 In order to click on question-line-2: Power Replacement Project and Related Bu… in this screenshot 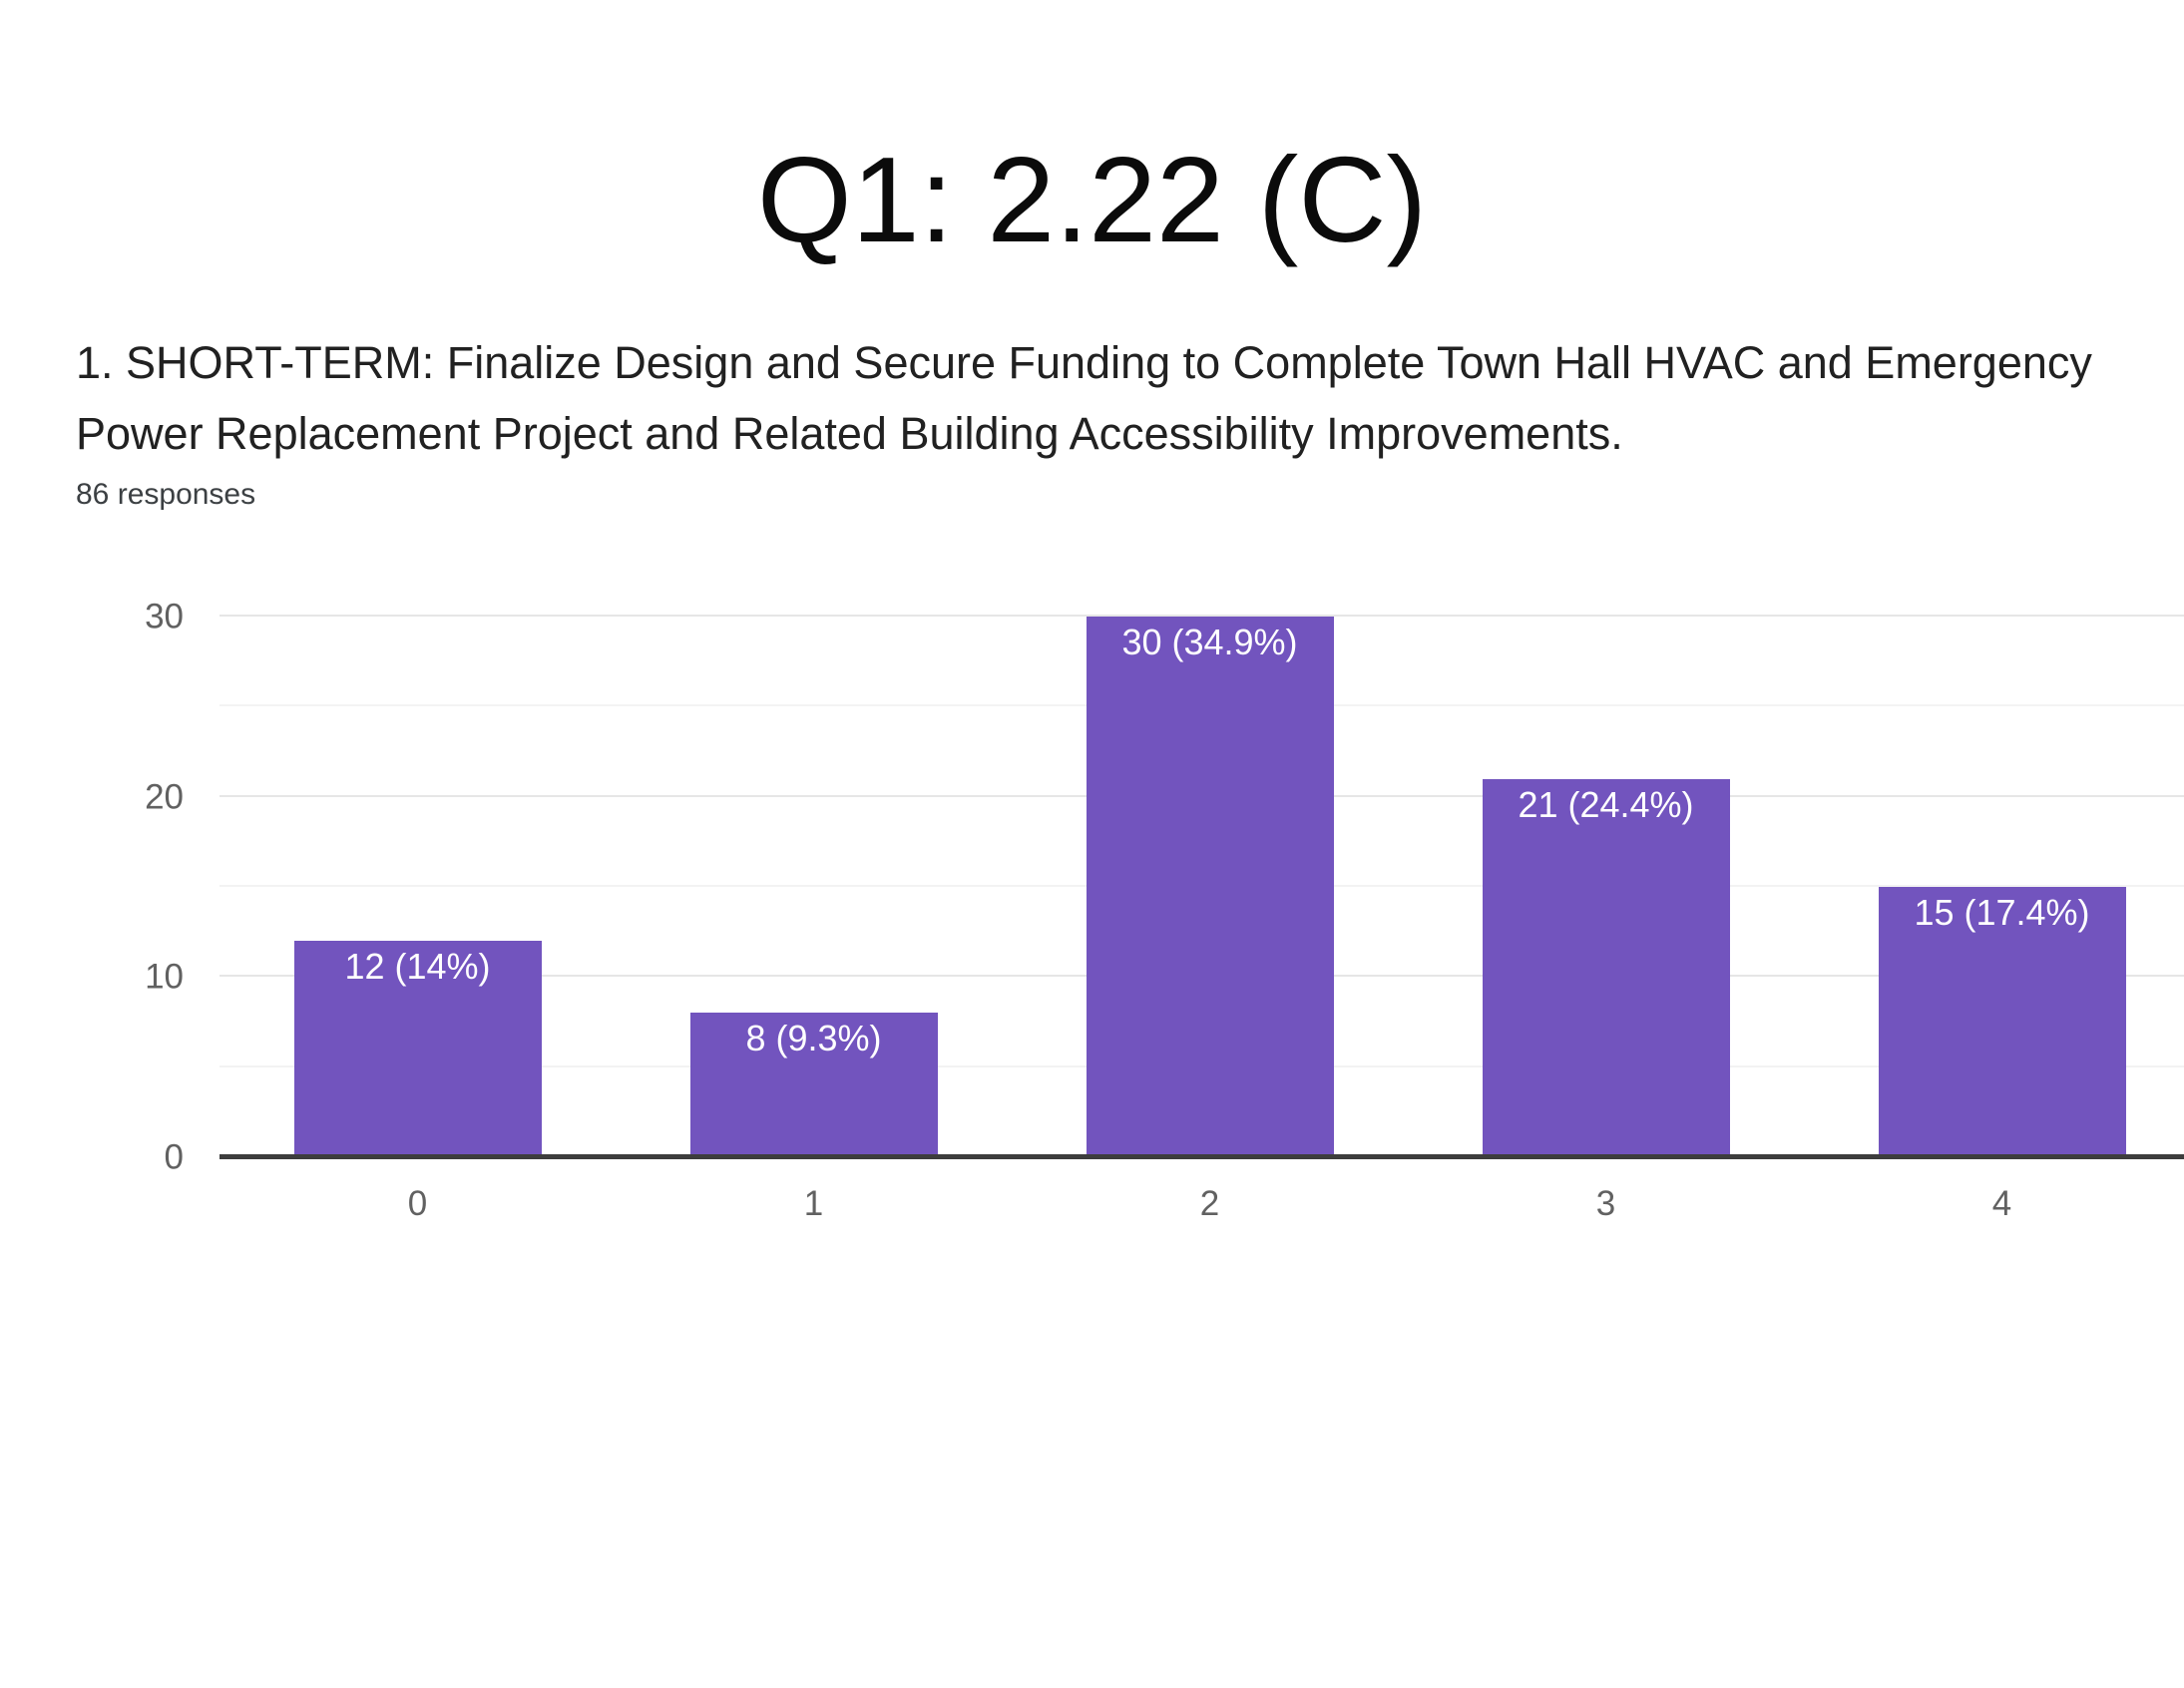, I will do `click(849, 433)`.